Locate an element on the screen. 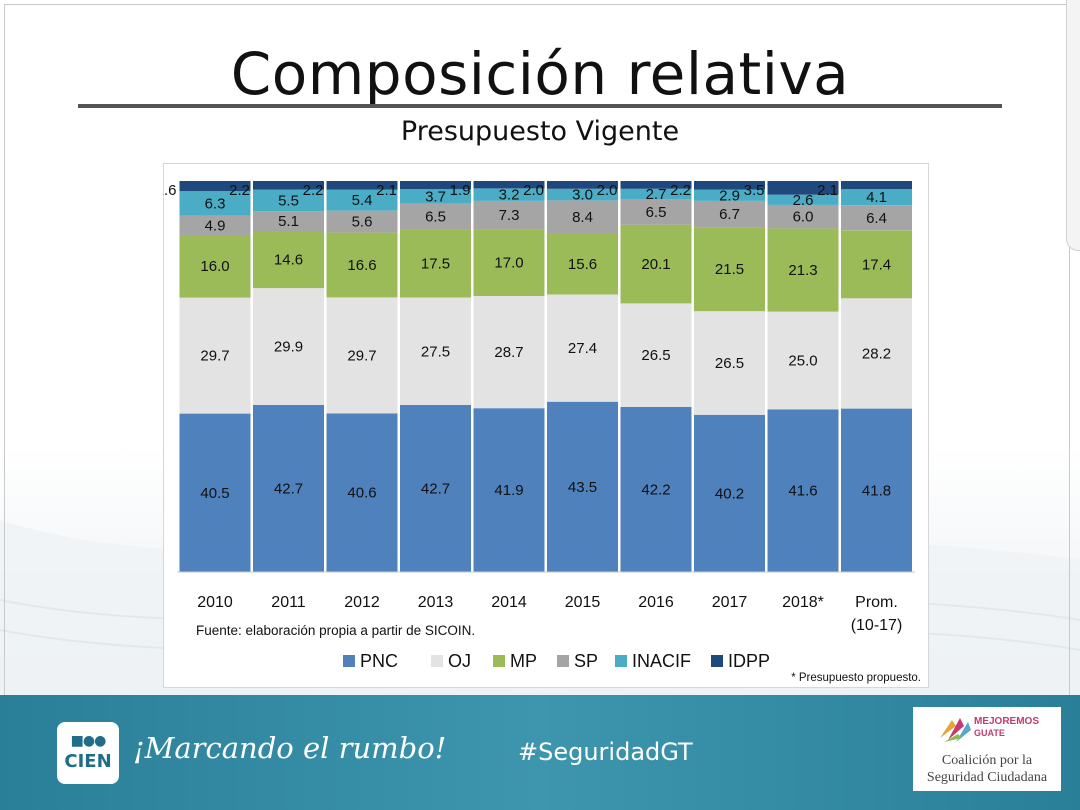  legend-label-pnc: PNC is located at coordinates (379, 661).